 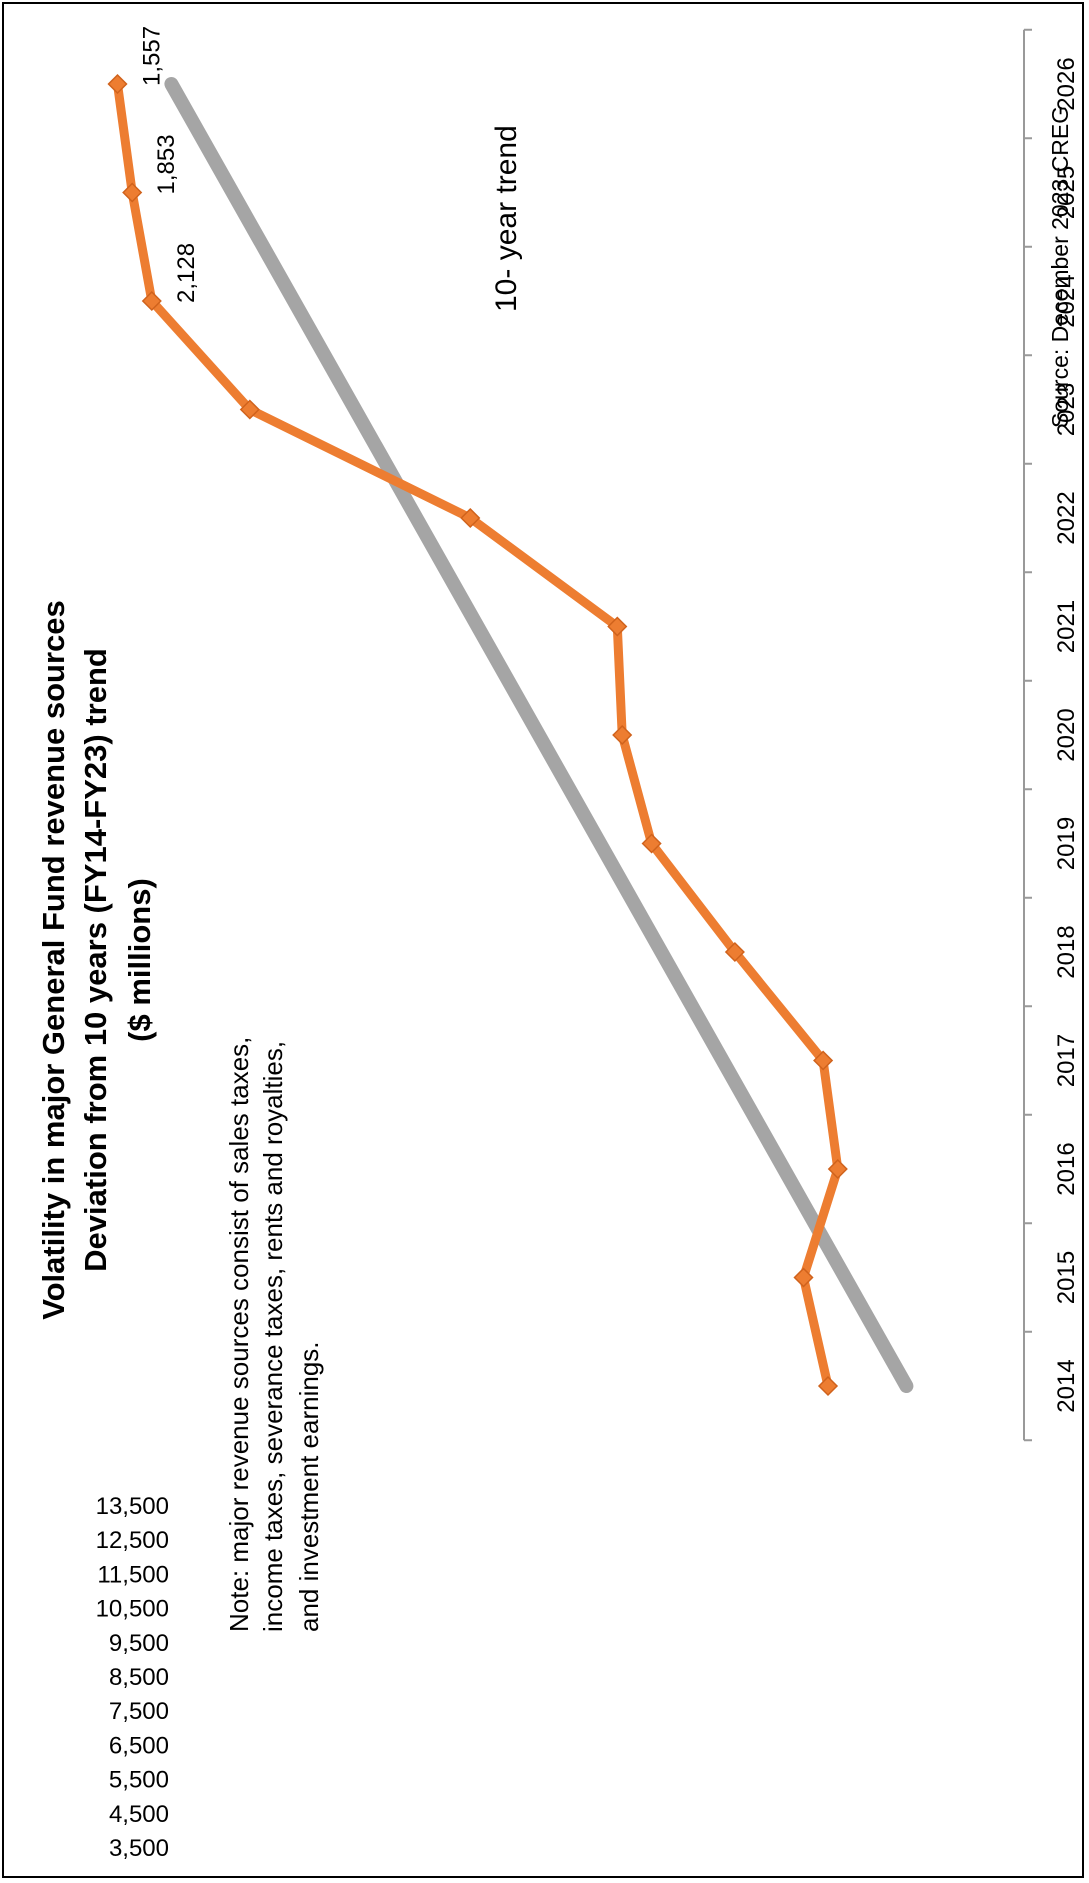 What do you see at coordinates (1066, 1385) in the screenshot?
I see `x-tick-label: 2014` at bounding box center [1066, 1385].